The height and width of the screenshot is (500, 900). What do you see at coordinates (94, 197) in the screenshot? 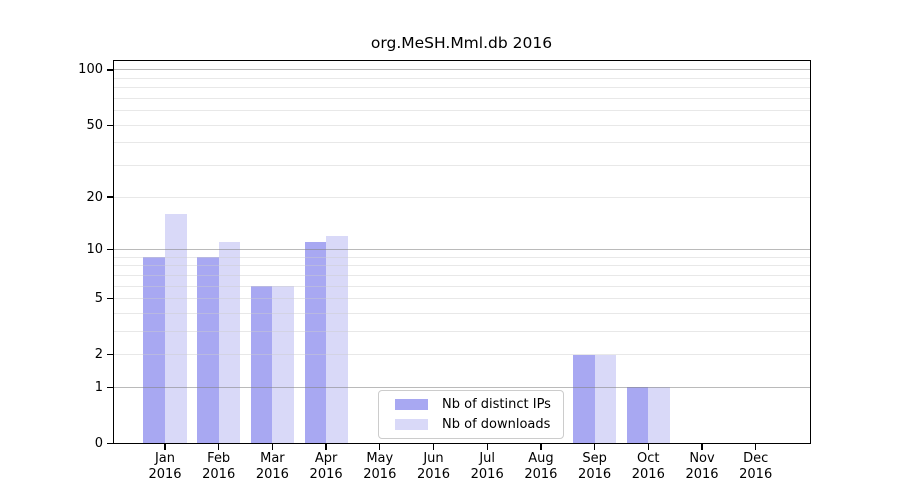
I see `y-tick-label: 20` at bounding box center [94, 197].